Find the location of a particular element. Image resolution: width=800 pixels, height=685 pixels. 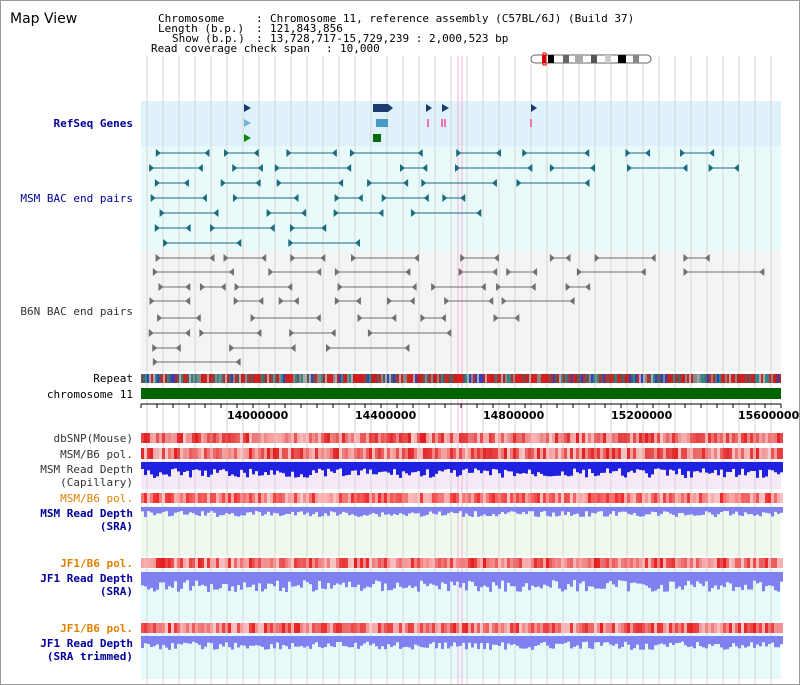

track-label-msm-bac: MSM BAC end pairs is located at coordinates (76, 198).